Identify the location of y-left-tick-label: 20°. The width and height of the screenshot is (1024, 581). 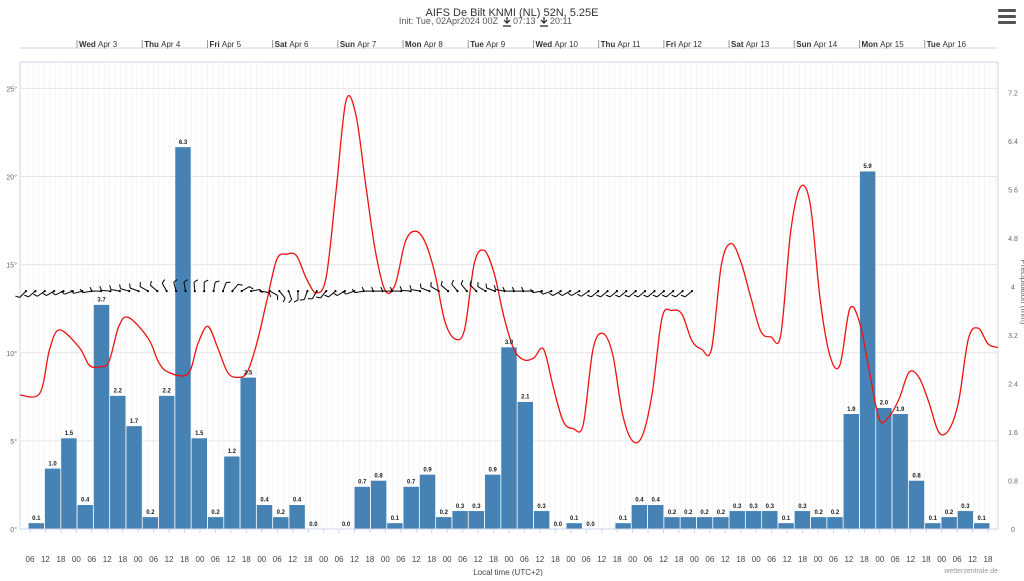
(11, 178).